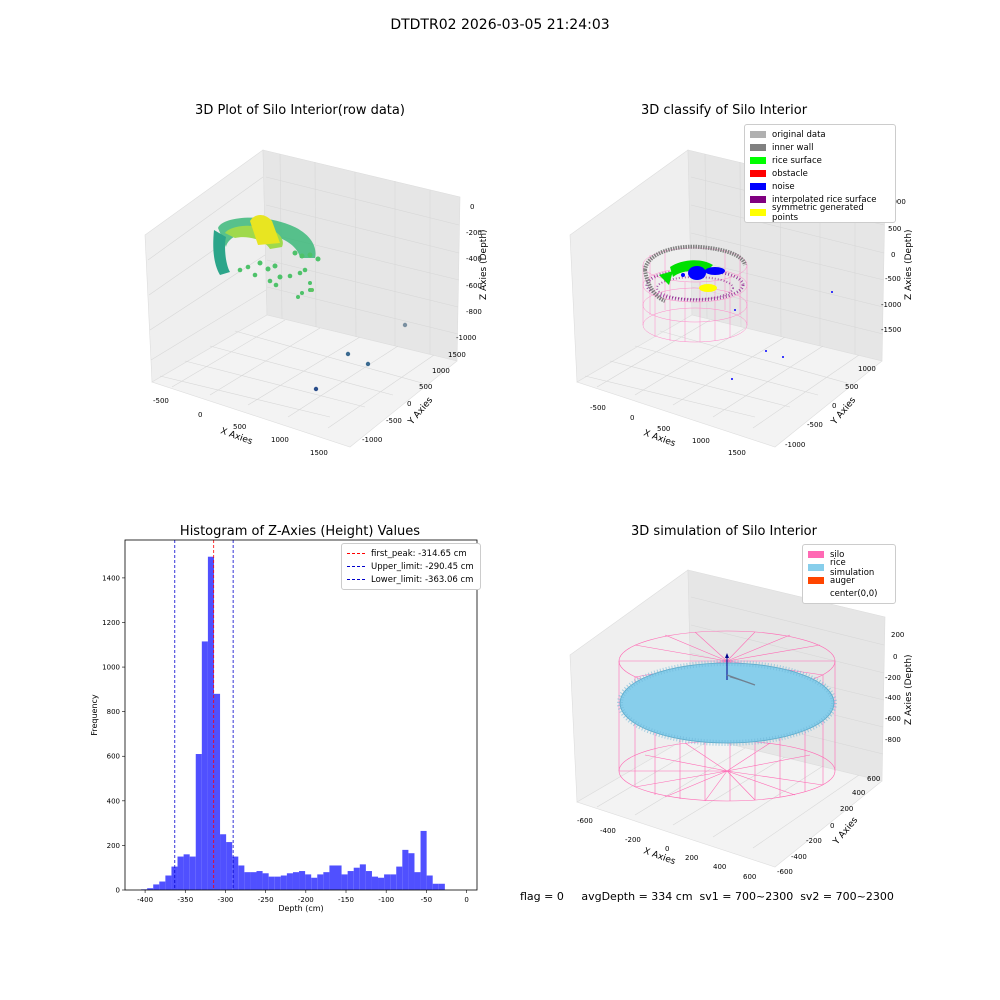  What do you see at coordinates (239, 427) in the screenshot?
I see `raw-xtick-2: 500` at bounding box center [239, 427].